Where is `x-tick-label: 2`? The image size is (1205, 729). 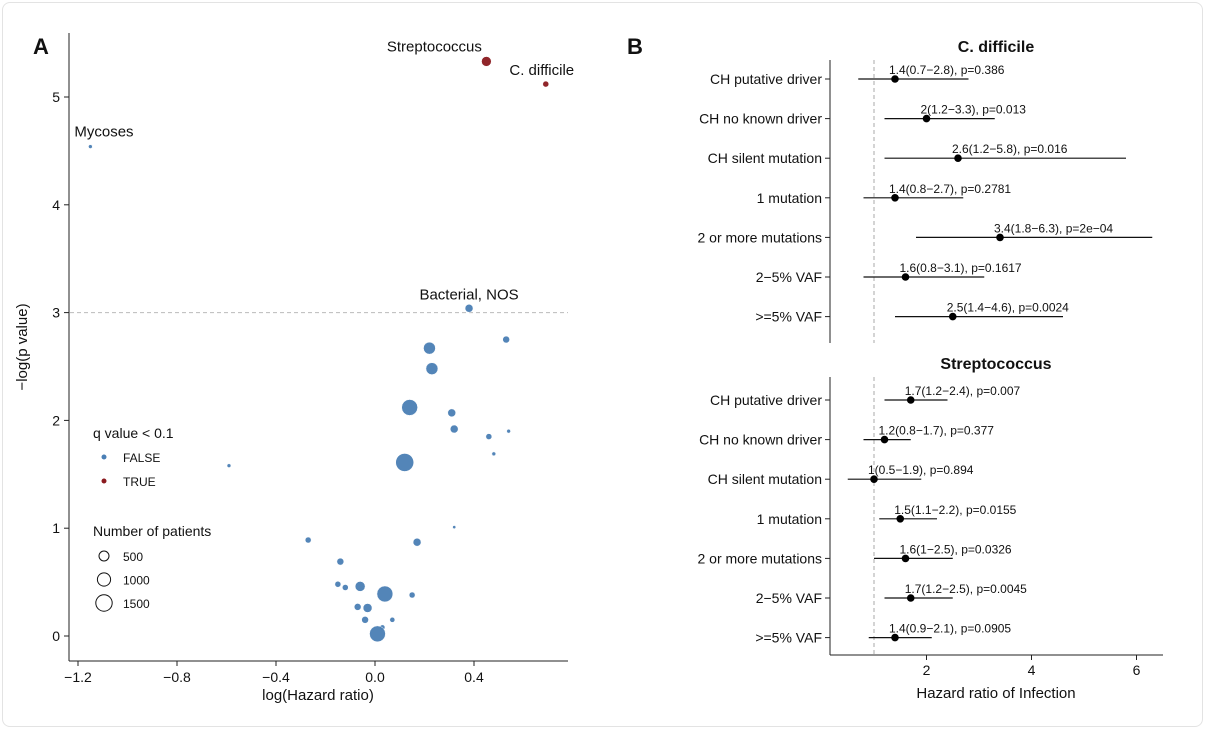
x-tick-label: 2 is located at coordinates (927, 670).